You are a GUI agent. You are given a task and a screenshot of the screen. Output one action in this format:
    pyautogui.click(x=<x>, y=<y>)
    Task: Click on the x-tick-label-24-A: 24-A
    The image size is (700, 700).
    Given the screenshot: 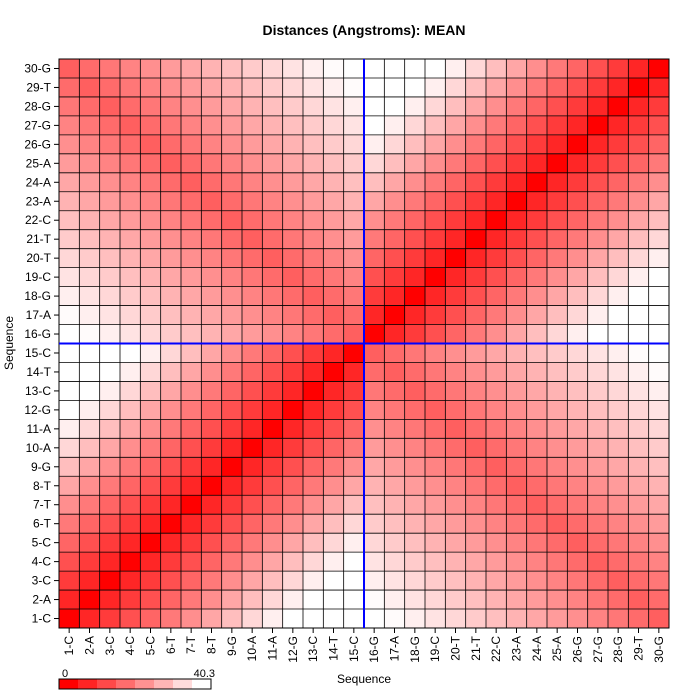 What is the action you would take?
    pyautogui.click(x=537, y=648)
    